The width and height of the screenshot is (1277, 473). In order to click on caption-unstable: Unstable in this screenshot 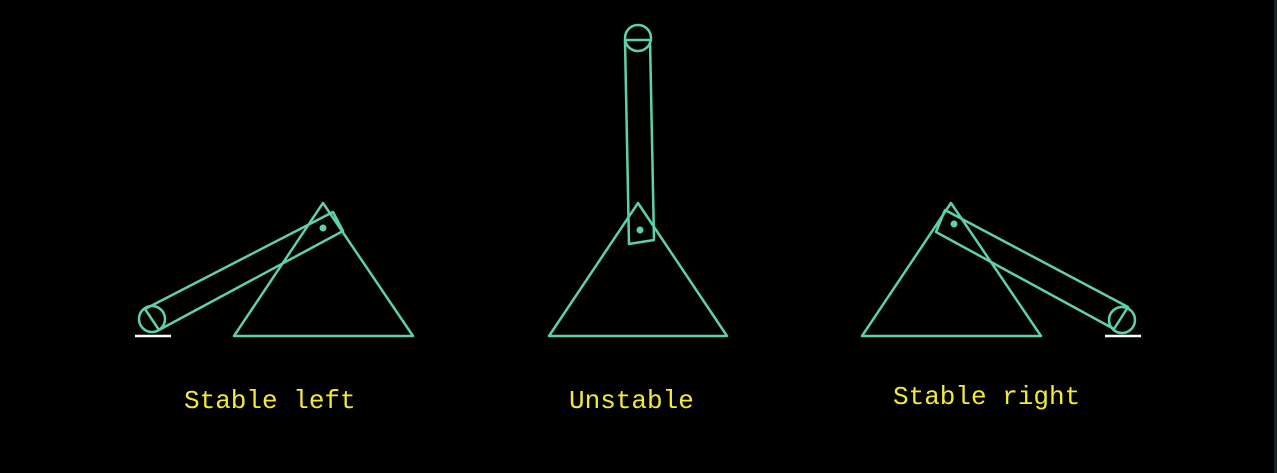, I will do `click(631, 401)`.